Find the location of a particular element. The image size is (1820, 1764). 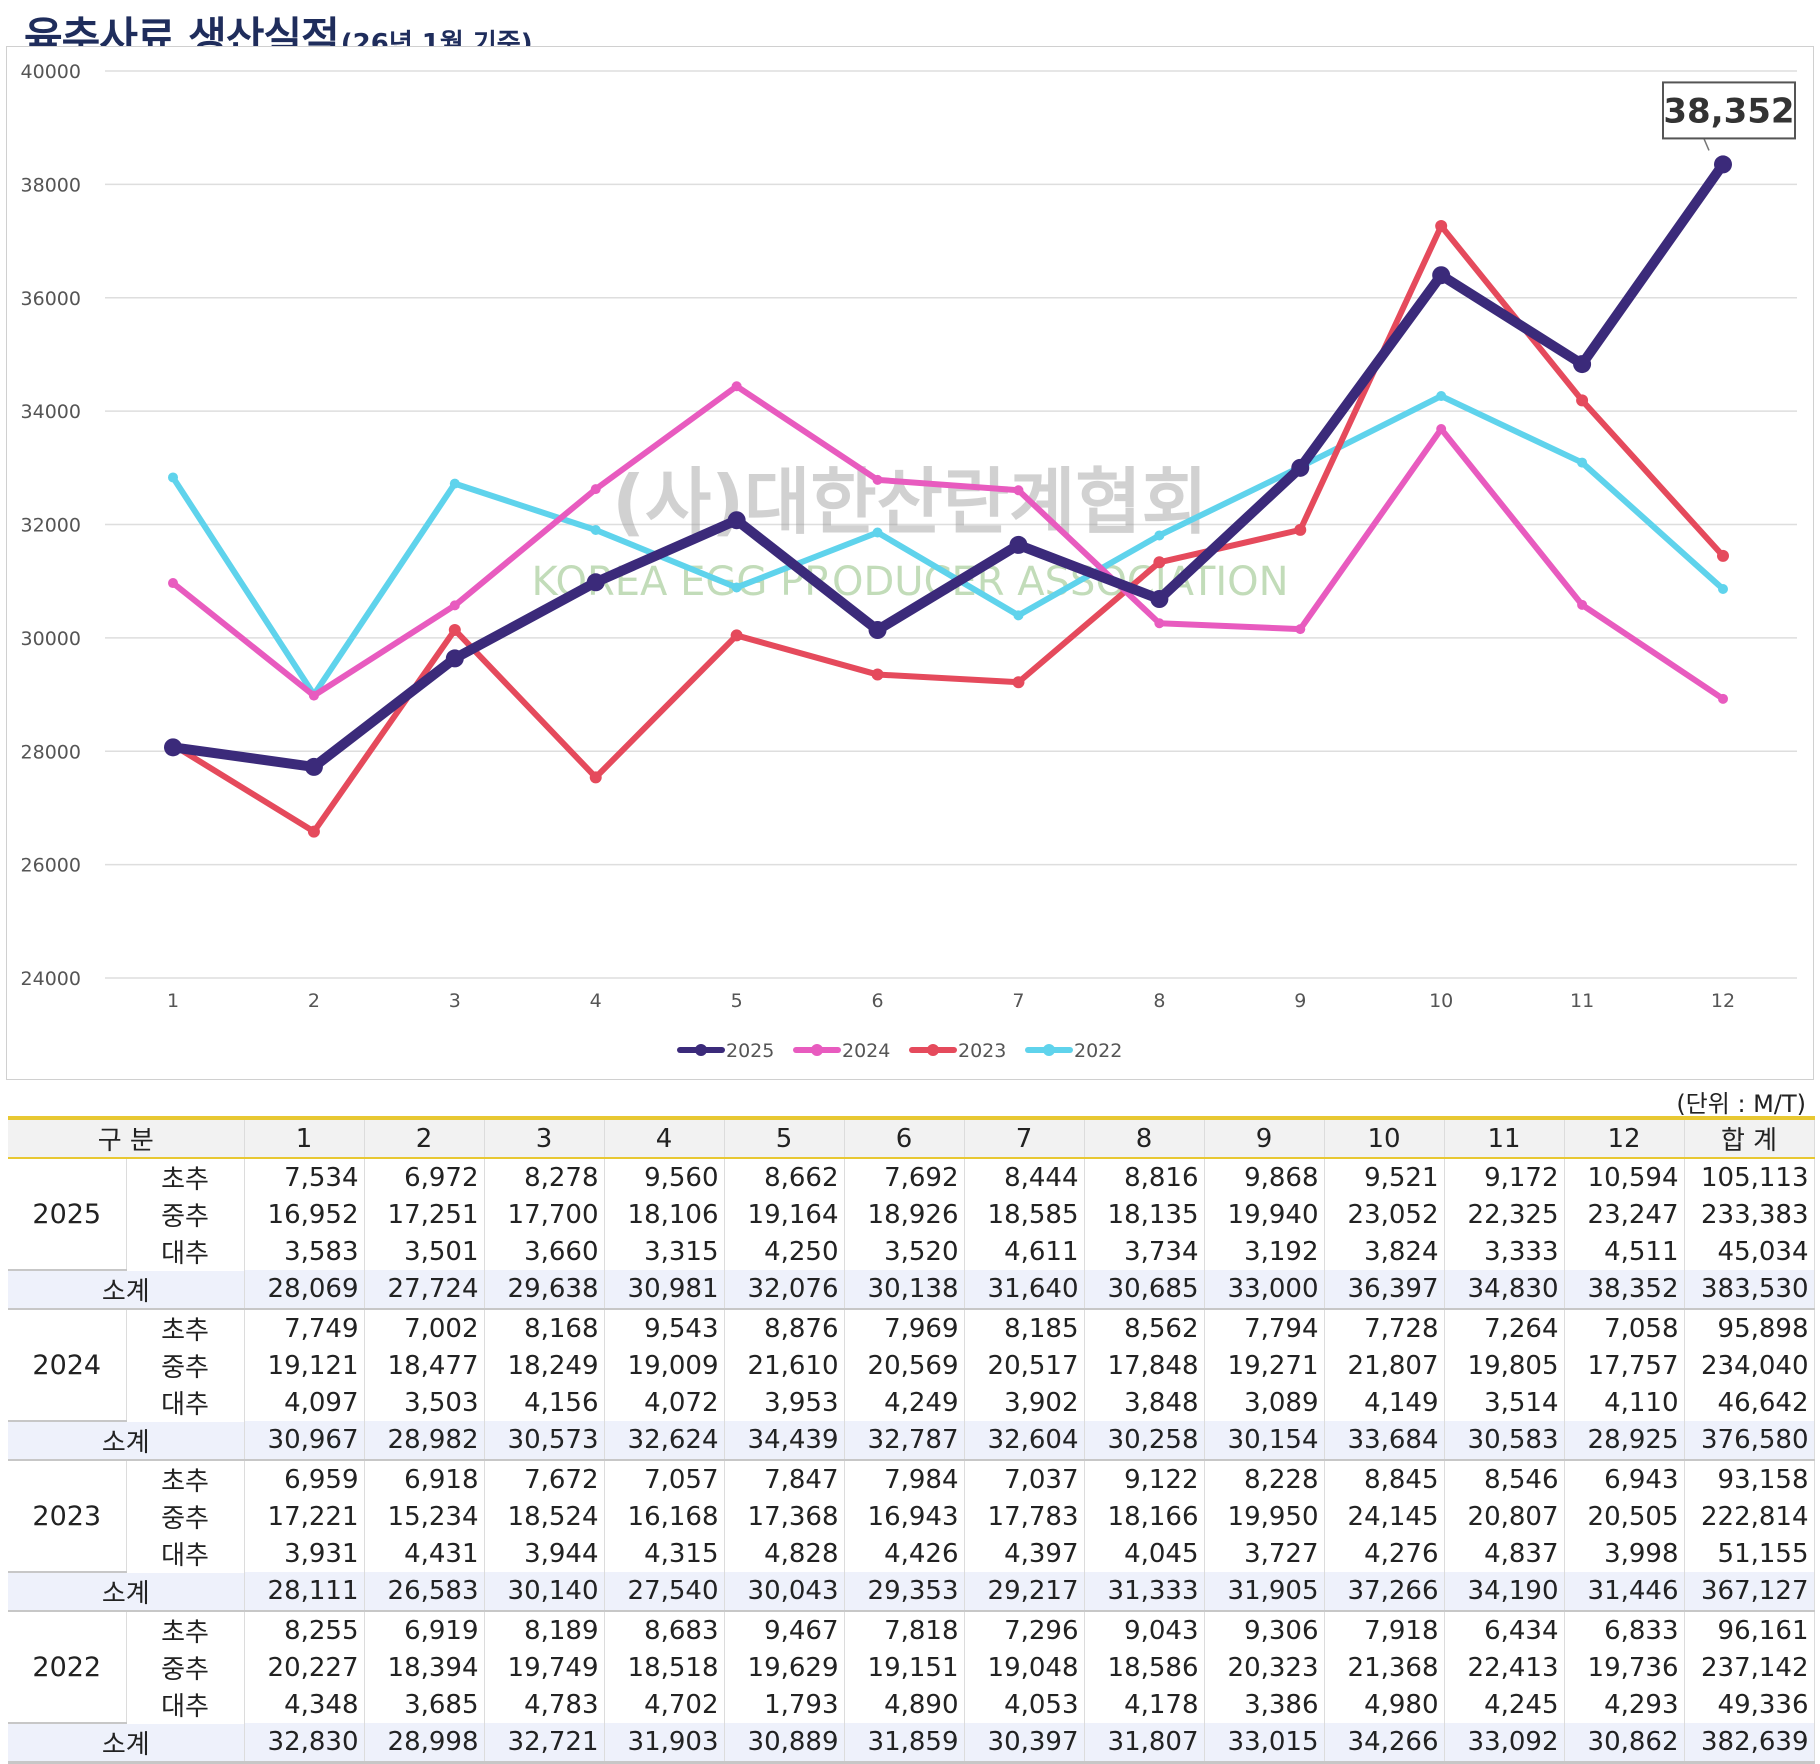

header-total: 합 계 is located at coordinates (1749, 1137).